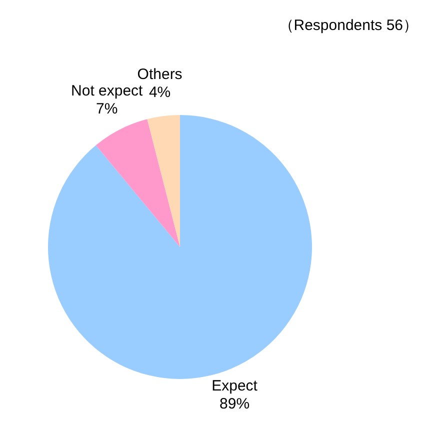 The image size is (428, 426). I want to click on data-label: 7%, so click(107, 109).